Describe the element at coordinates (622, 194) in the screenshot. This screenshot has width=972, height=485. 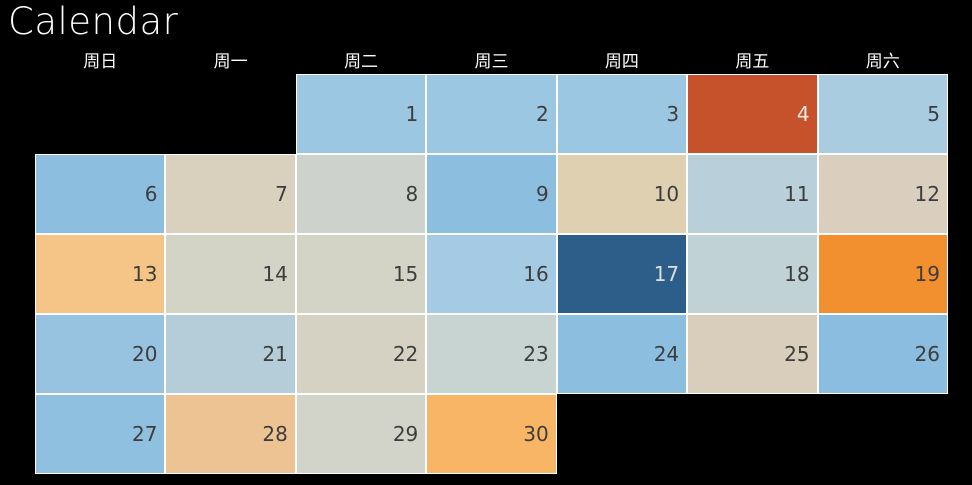
I see `day-cell: 10` at that location.